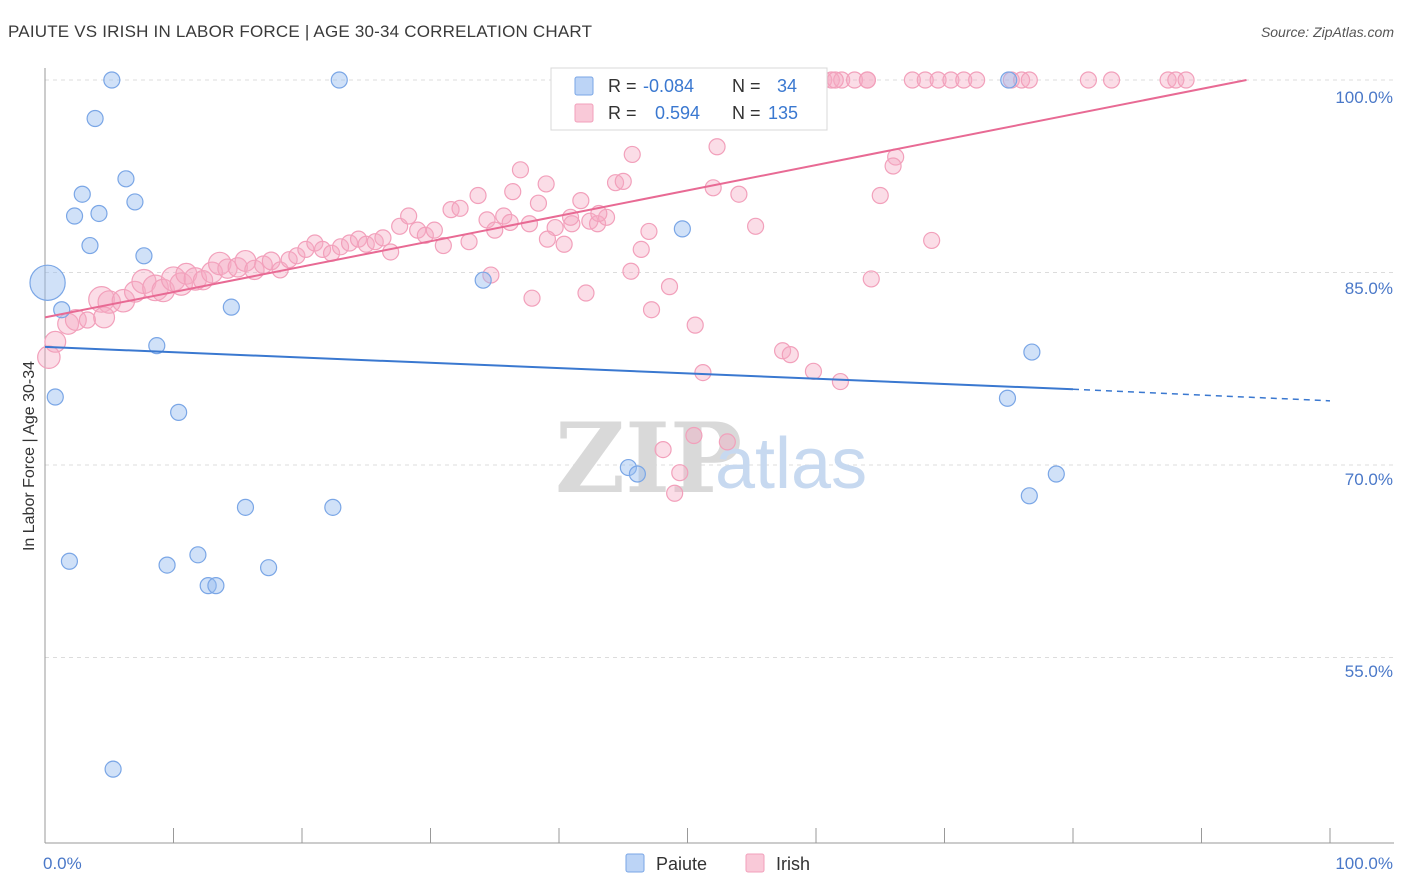  Describe the element at coordinates (622, 113) in the screenshot. I see `stats-r-label-irish: R =` at that location.